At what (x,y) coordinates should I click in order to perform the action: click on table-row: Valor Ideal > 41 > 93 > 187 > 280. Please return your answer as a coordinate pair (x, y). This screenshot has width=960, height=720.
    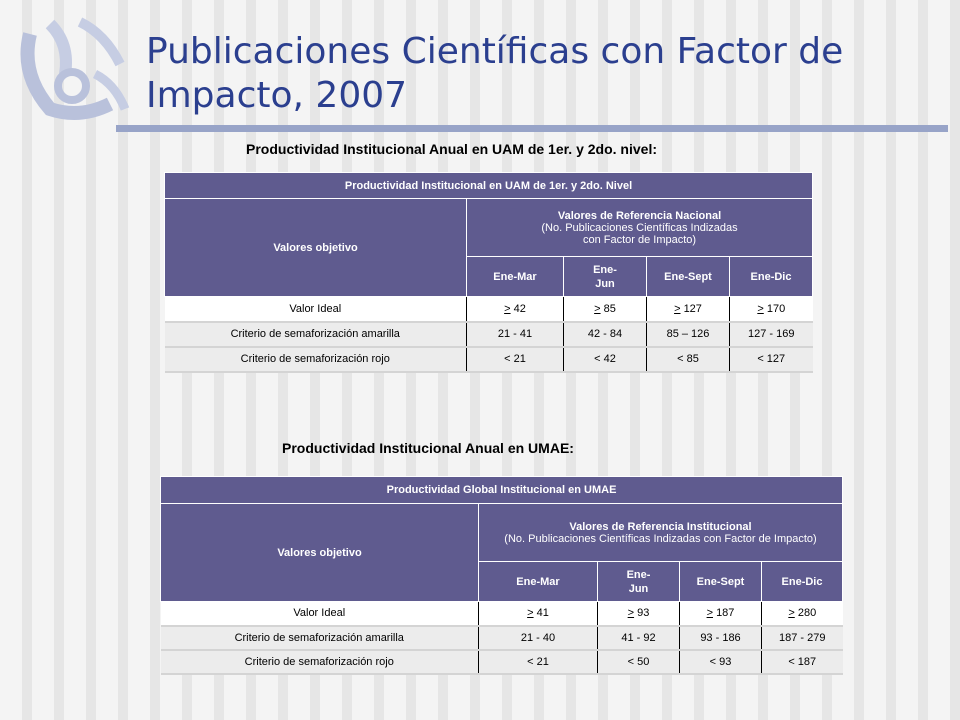
    Looking at the image, I should click on (501, 614).